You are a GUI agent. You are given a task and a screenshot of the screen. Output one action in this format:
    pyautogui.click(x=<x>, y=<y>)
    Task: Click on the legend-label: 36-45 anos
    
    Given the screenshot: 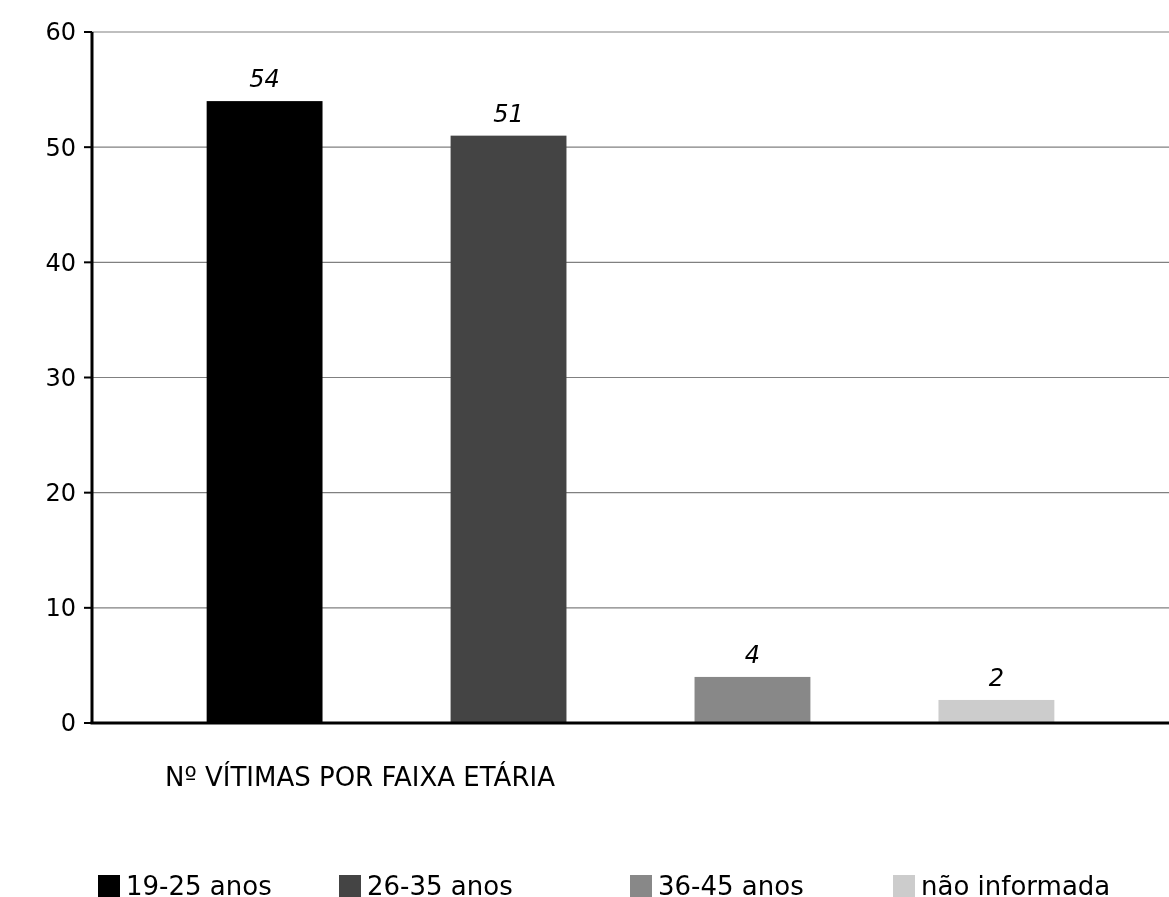 What is the action you would take?
    pyautogui.click(x=731, y=884)
    